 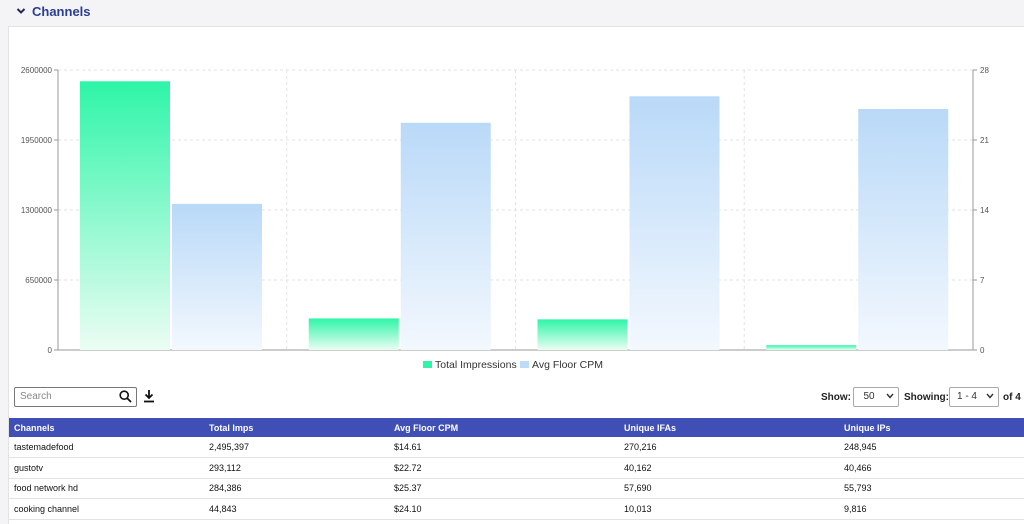 I want to click on cell-total-imps: 293,112, so click(x=225, y=467).